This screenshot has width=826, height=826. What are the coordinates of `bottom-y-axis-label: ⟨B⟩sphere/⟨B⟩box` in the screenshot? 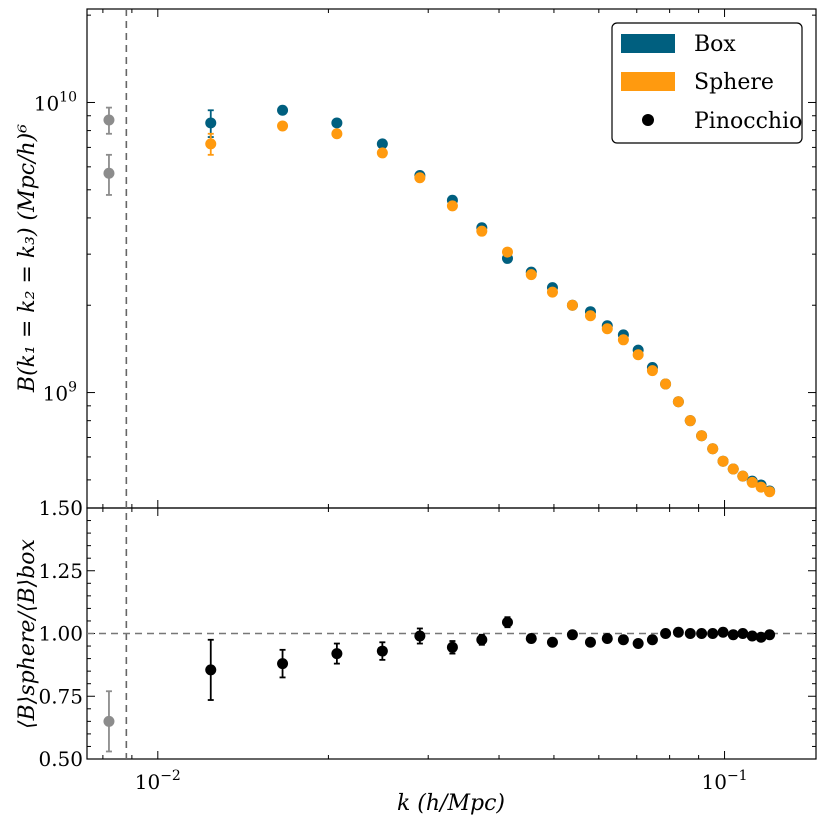 It's located at (27, 633).